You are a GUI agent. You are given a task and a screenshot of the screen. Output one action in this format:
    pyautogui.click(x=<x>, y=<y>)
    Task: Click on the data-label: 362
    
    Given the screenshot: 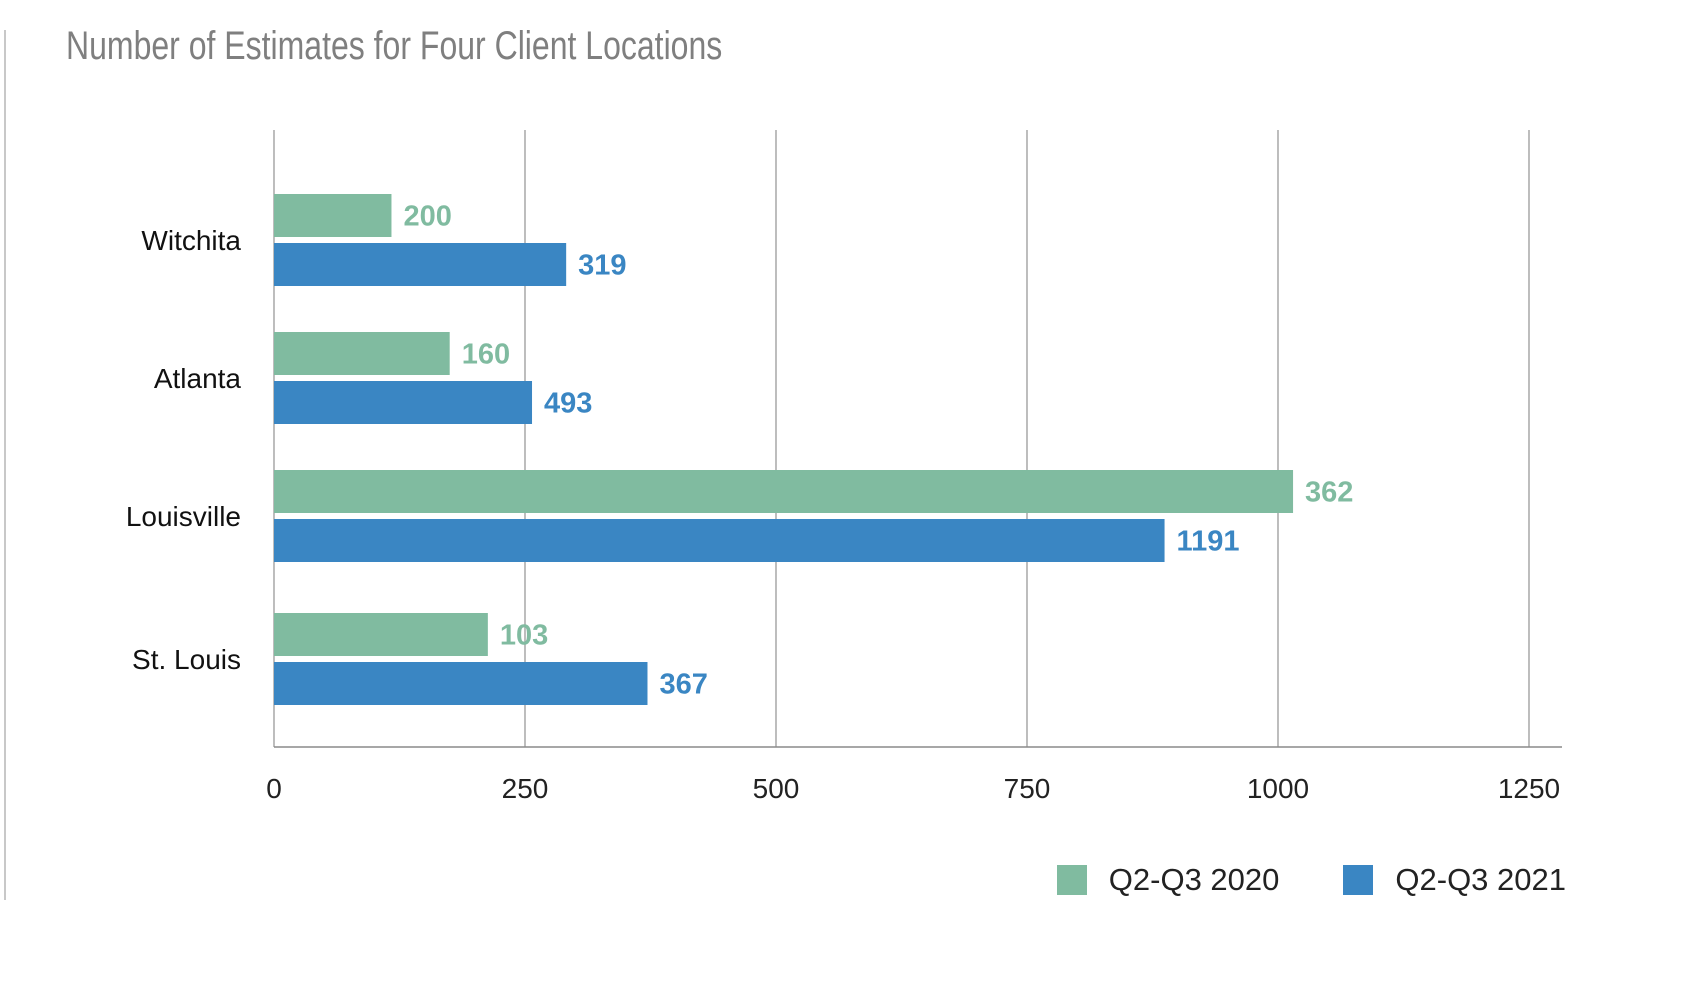 What is the action you would take?
    pyautogui.click(x=1329, y=493)
    